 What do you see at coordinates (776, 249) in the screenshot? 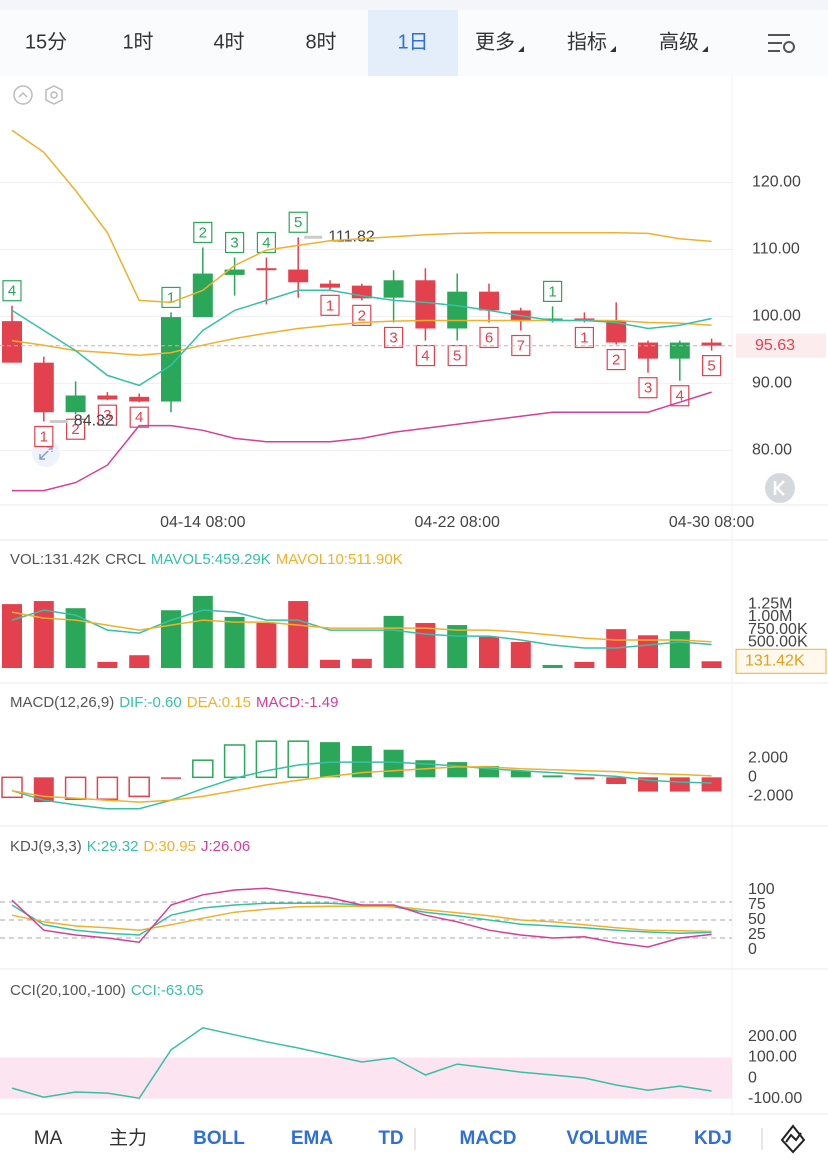
I see `y-tick-label: 110.00` at bounding box center [776, 249].